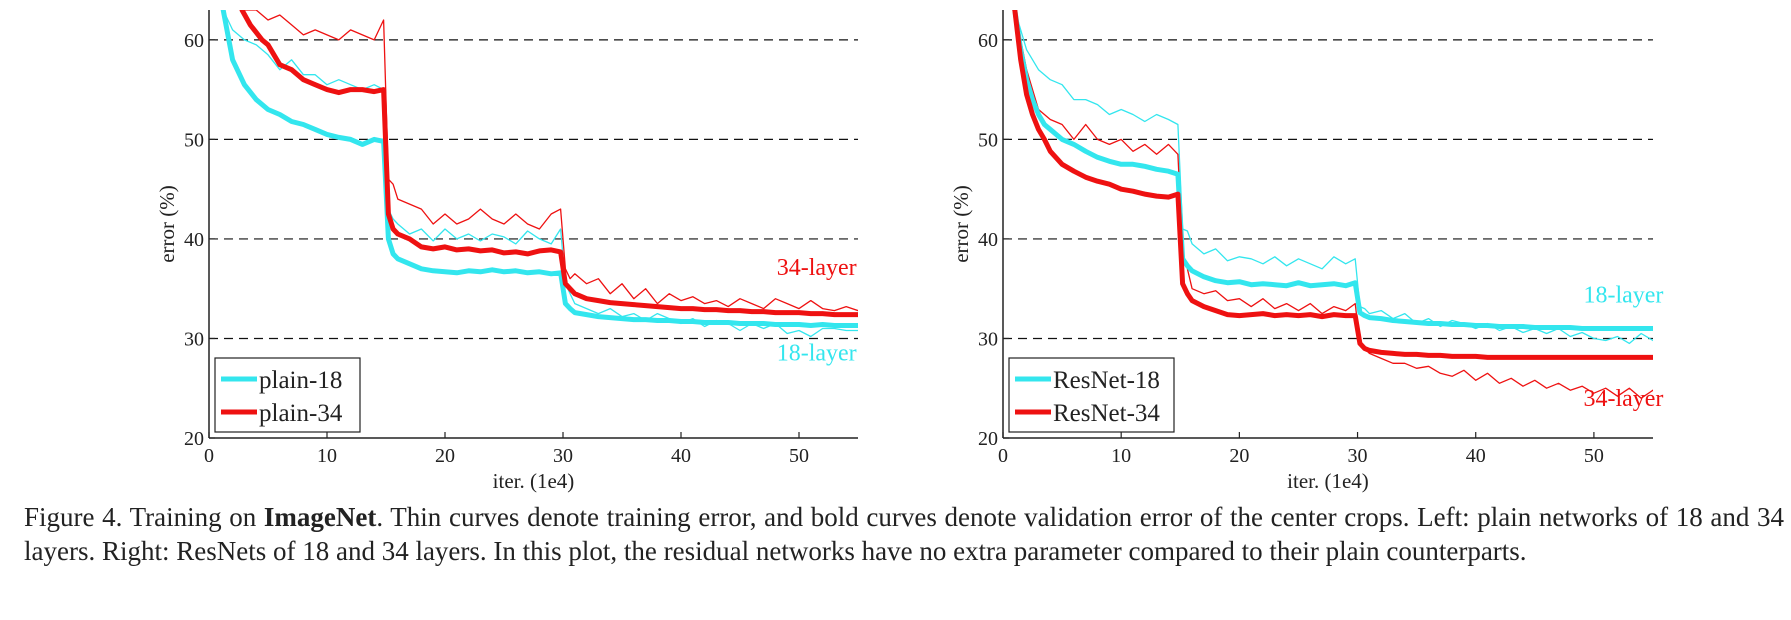  Describe the element at coordinates (287, 395) in the screenshot. I see `chart1-legend` at that location.